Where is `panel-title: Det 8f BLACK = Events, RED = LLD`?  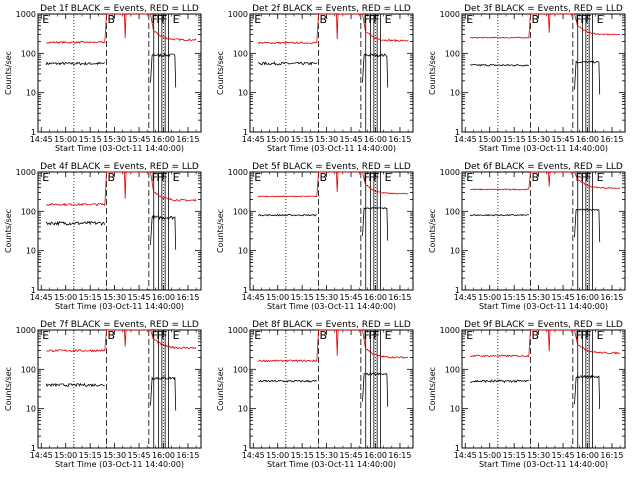
panel-title: Det 8f BLACK = Events, RED = LLD is located at coordinates (331, 325).